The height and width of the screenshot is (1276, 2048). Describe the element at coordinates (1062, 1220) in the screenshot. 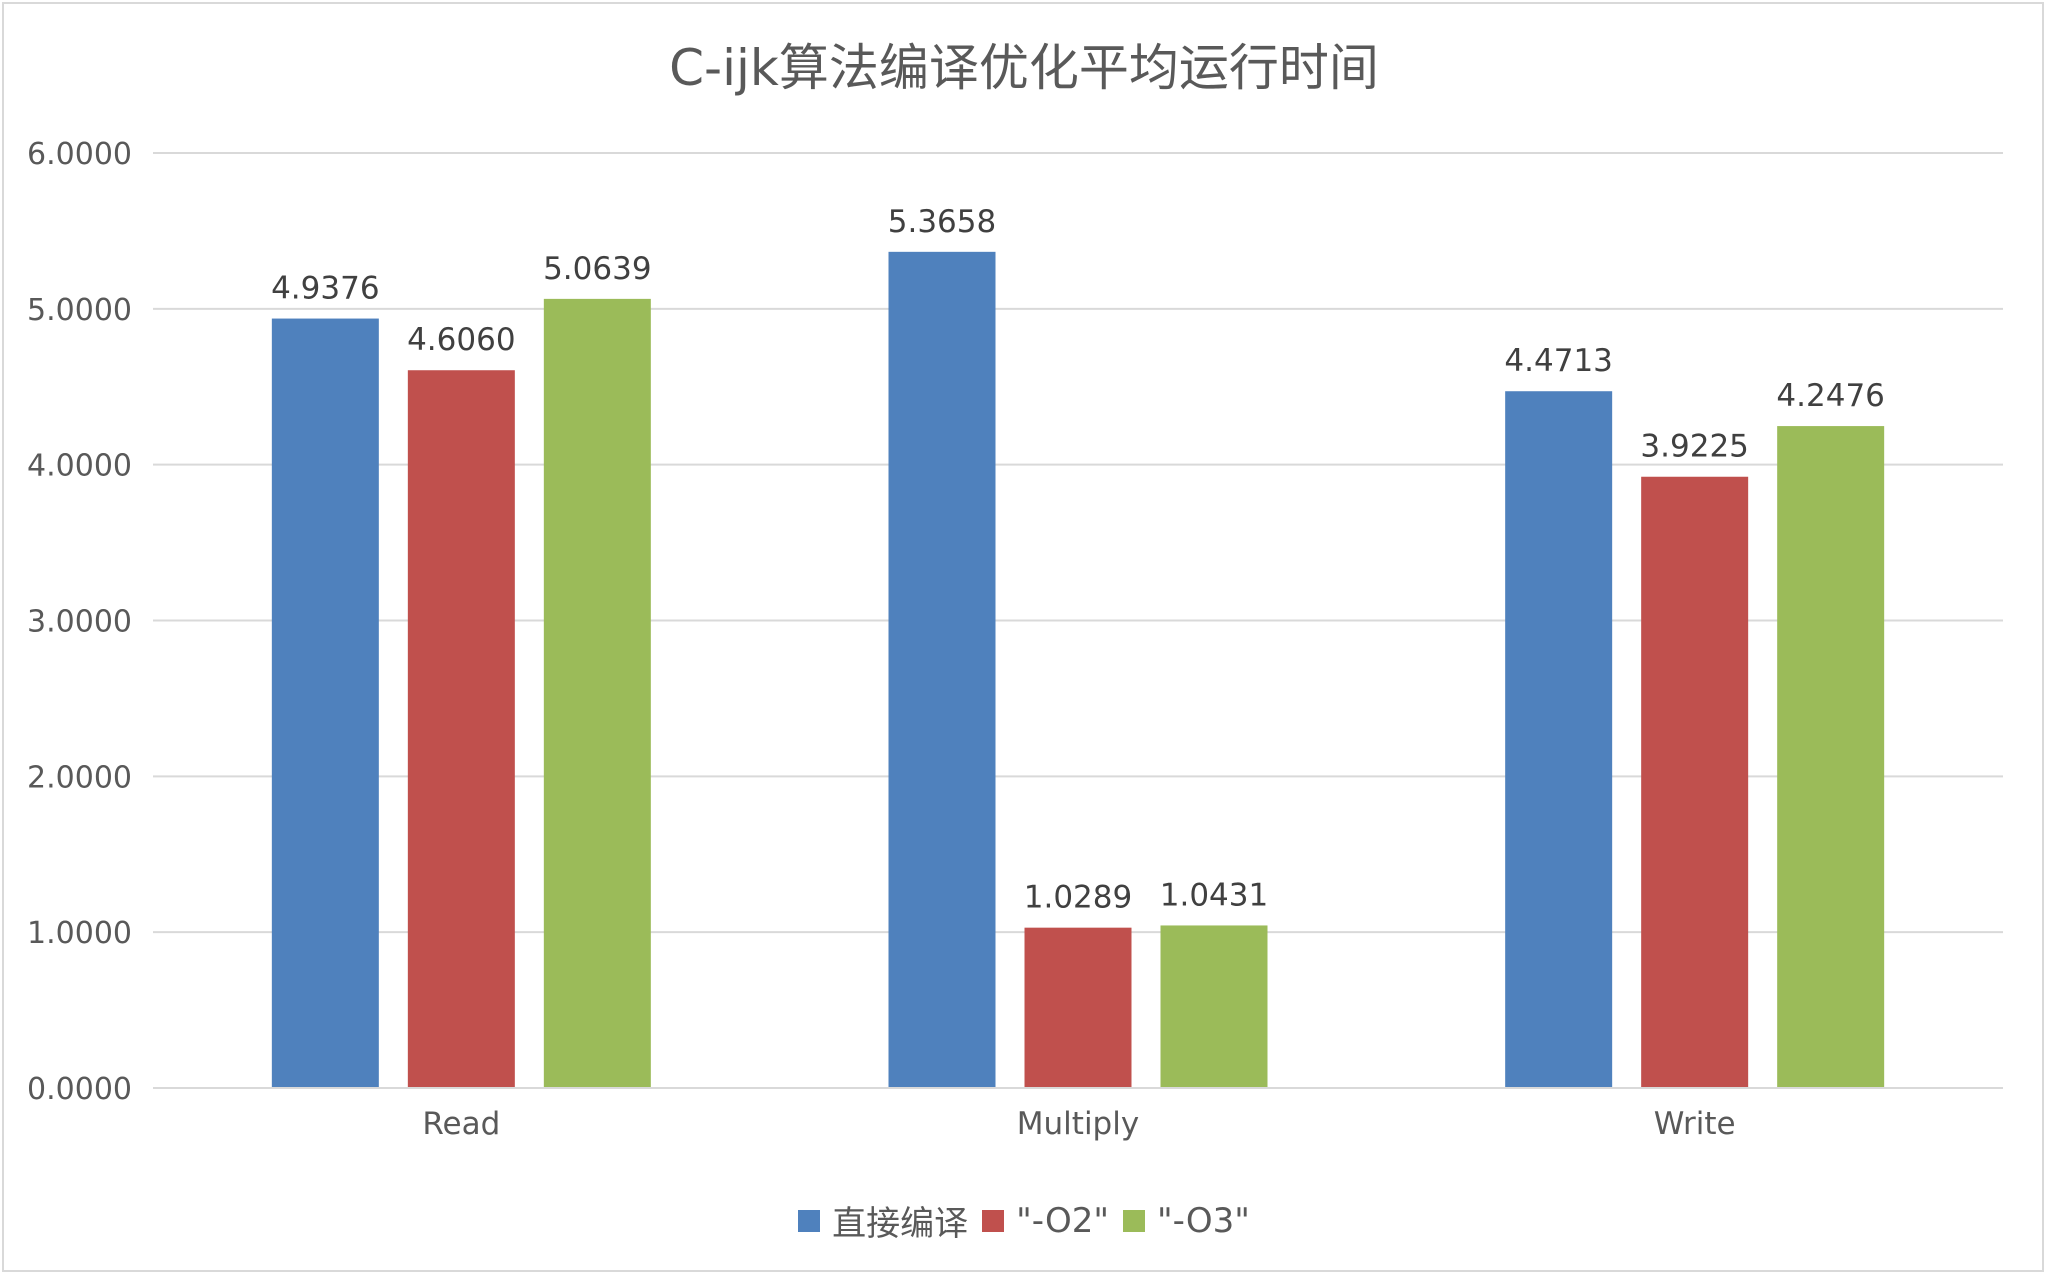

I see `legend-label-o2: "-O2"` at that location.